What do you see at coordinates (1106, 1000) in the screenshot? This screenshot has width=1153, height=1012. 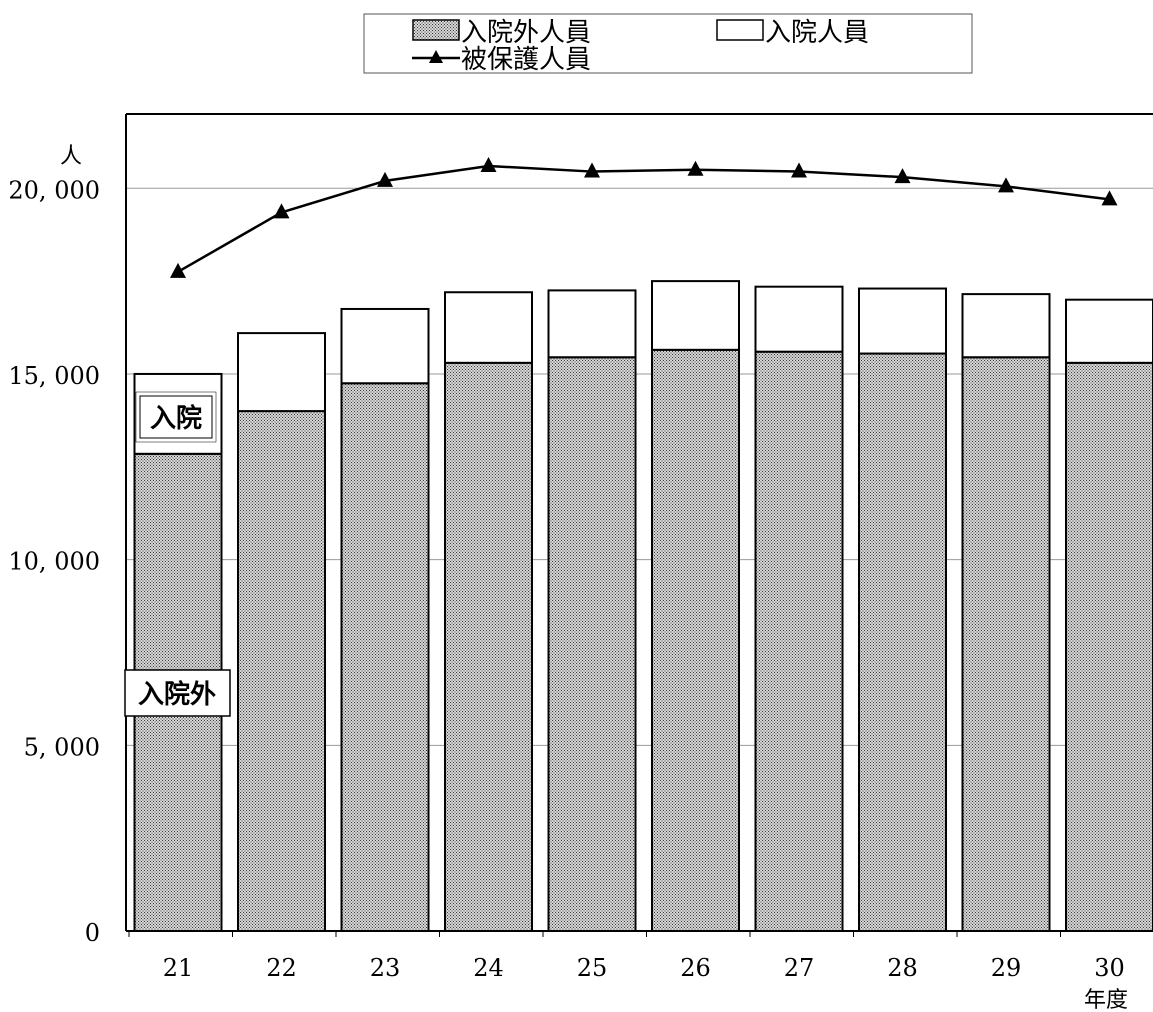 I see `x-axis-label: 年度` at bounding box center [1106, 1000].